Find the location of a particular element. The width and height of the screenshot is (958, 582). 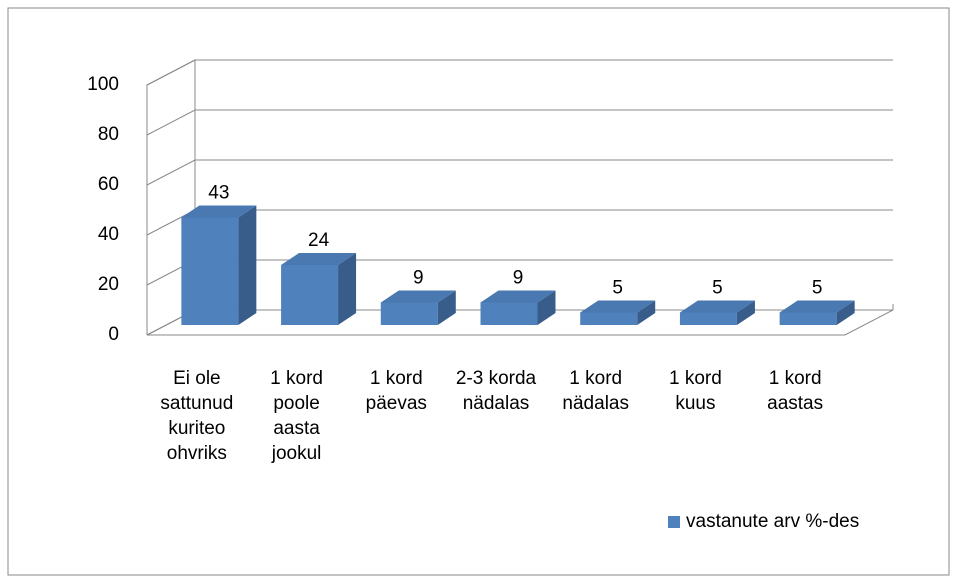

y-tick-label: 100 is located at coordinates (103, 84).